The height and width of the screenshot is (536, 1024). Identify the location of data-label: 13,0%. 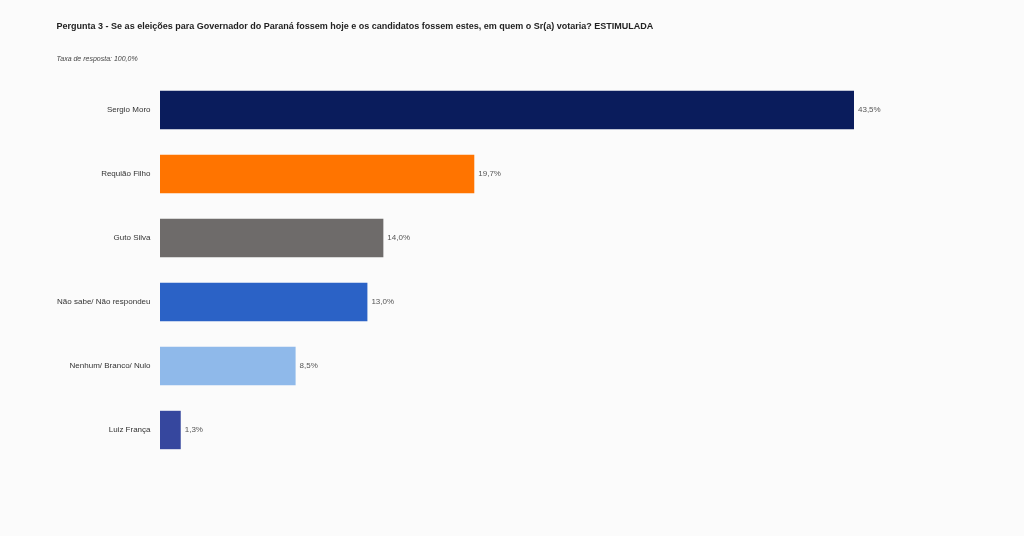
(383, 301).